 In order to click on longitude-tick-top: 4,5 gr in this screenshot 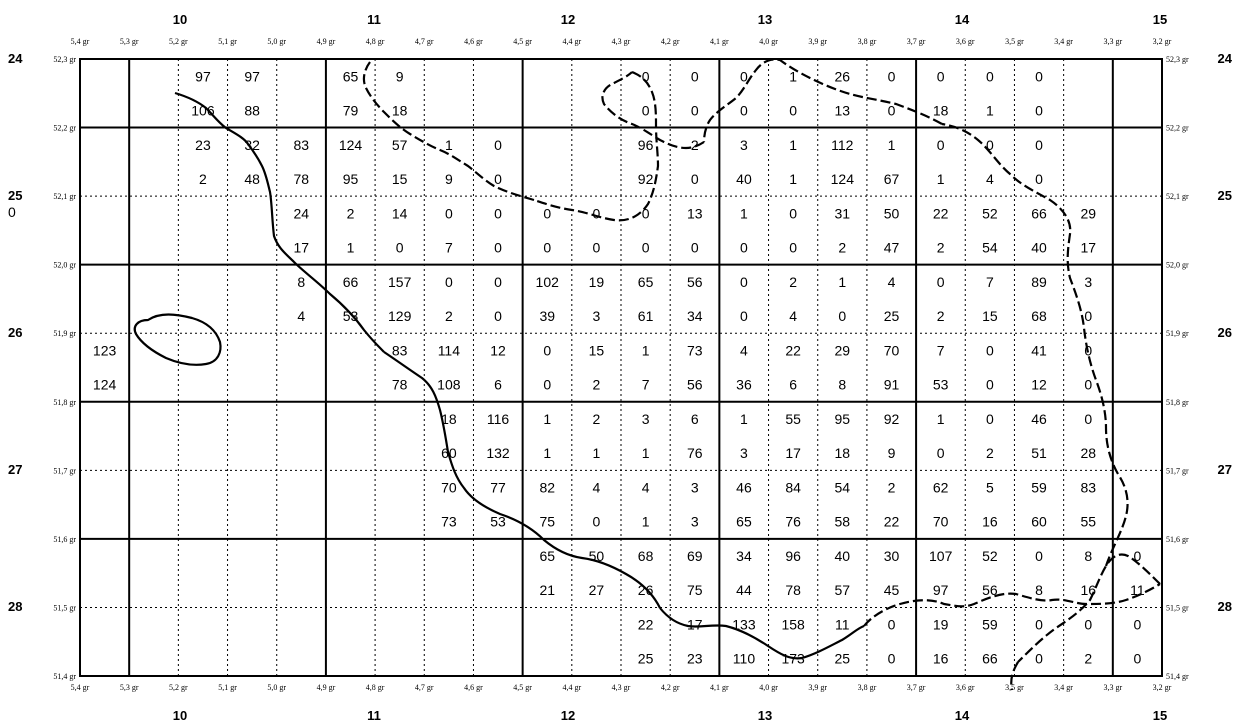, I will do `click(522, 41)`.